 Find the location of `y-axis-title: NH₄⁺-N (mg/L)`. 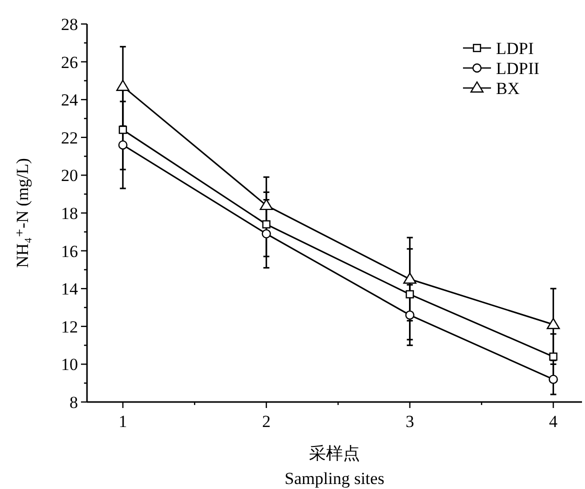

y-axis-title: NH₄⁺-N (mg/L) is located at coordinates (22, 213).